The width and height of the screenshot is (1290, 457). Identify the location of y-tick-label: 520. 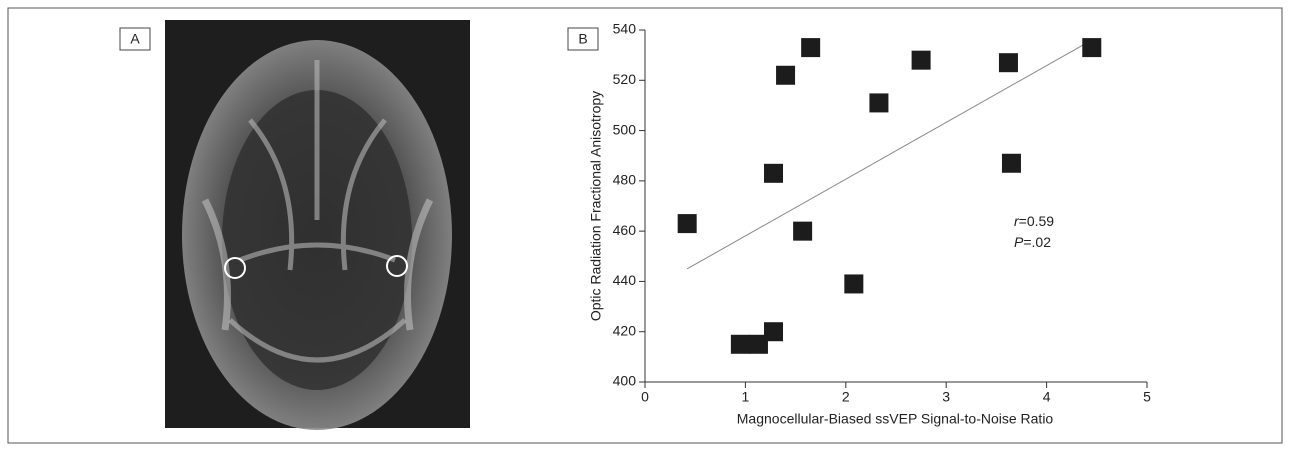
(625, 79).